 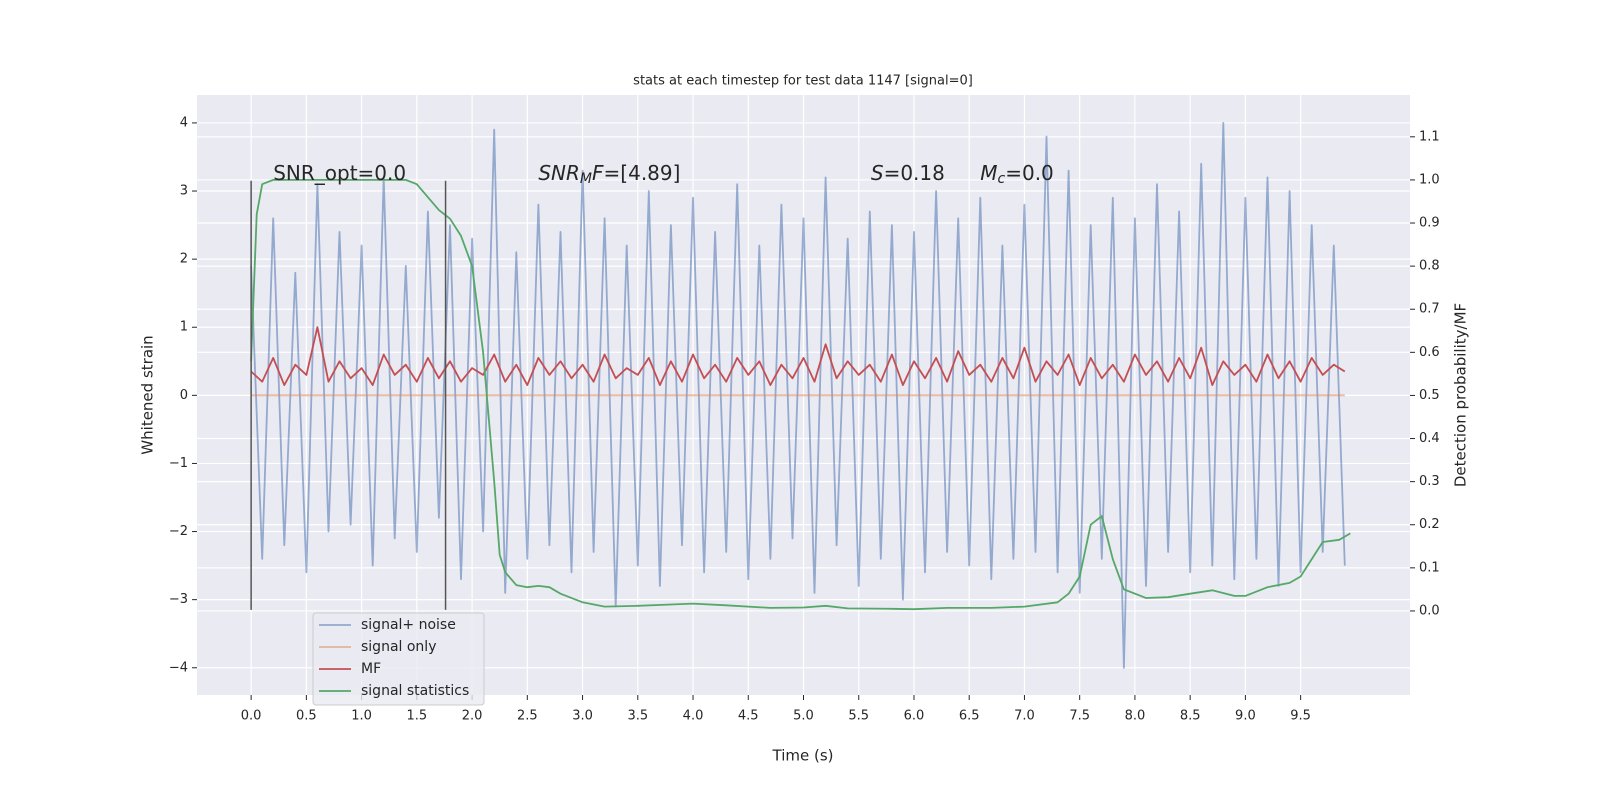 What do you see at coordinates (1429, 481) in the screenshot?
I see `y2-tick-label: 0.3` at bounding box center [1429, 481].